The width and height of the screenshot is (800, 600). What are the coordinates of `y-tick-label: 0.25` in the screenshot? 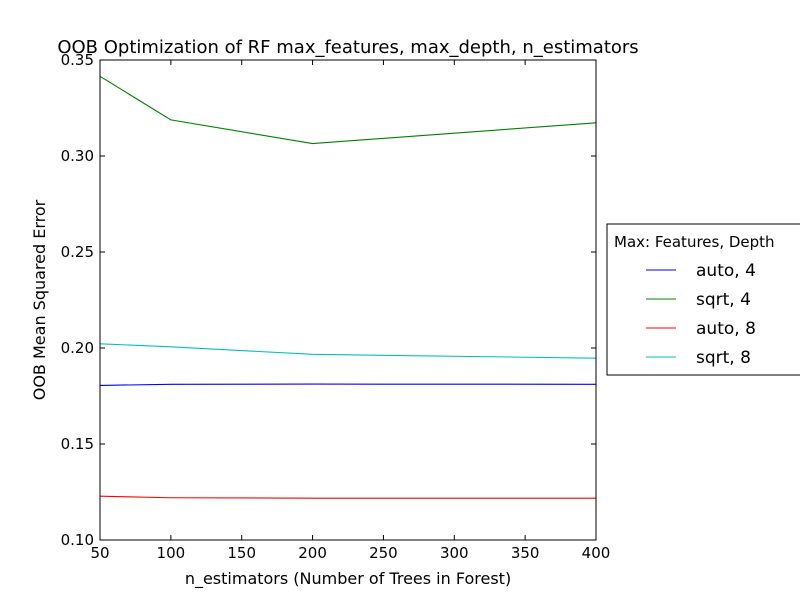 It's located at (77, 252).